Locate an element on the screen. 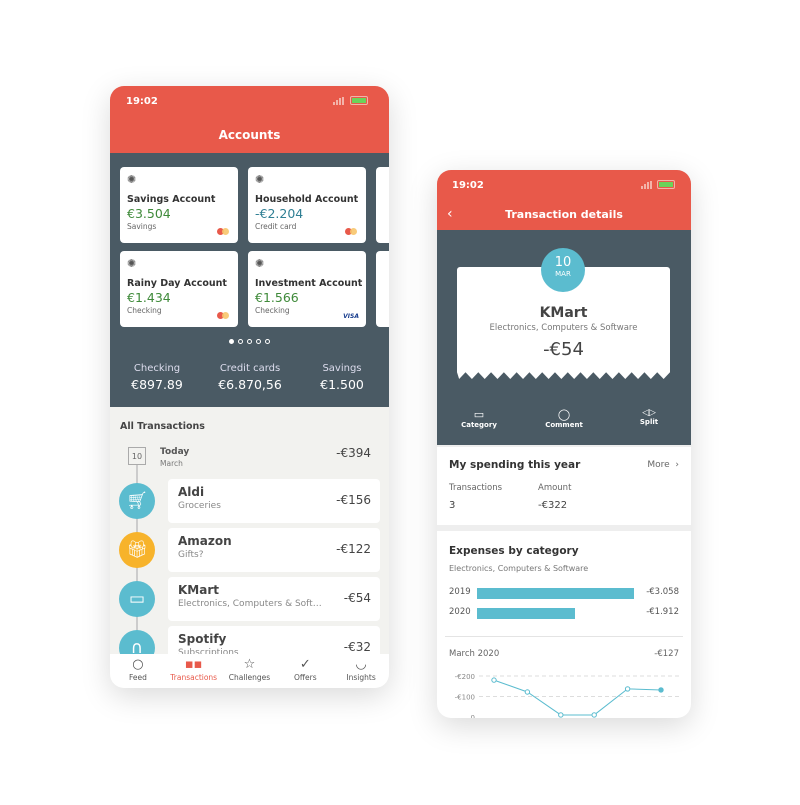  expenses-title: Expenses by category is located at coordinates (514, 551).